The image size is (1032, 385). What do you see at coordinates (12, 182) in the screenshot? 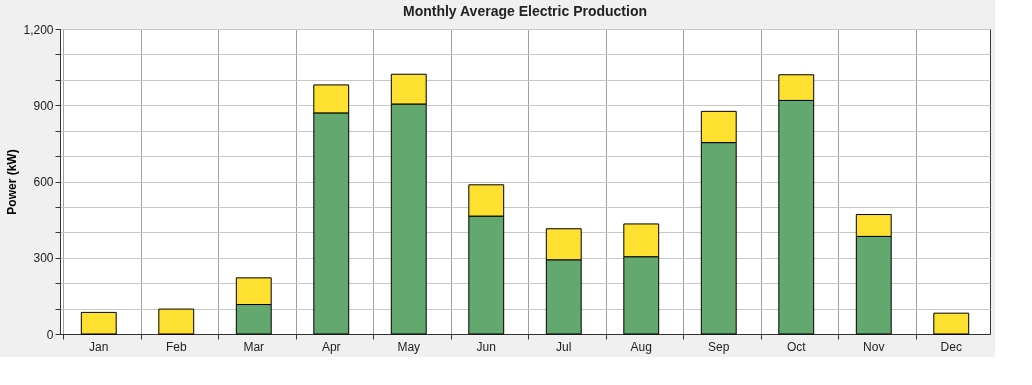
I see `y-axis-title: Power (kW)` at bounding box center [12, 182].